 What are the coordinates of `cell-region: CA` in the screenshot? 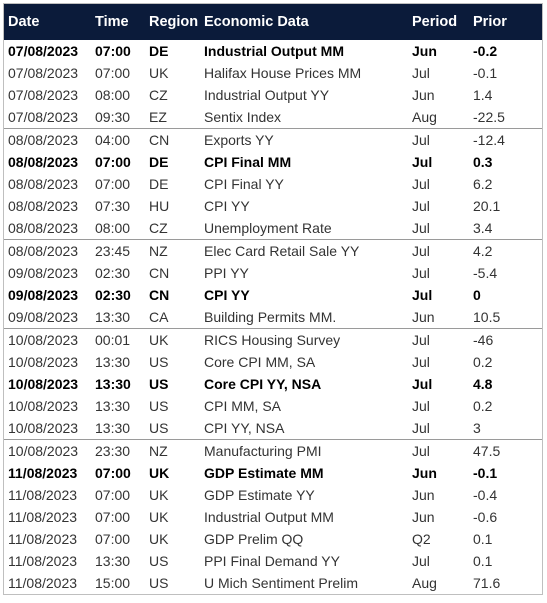 It's located at (159, 317).